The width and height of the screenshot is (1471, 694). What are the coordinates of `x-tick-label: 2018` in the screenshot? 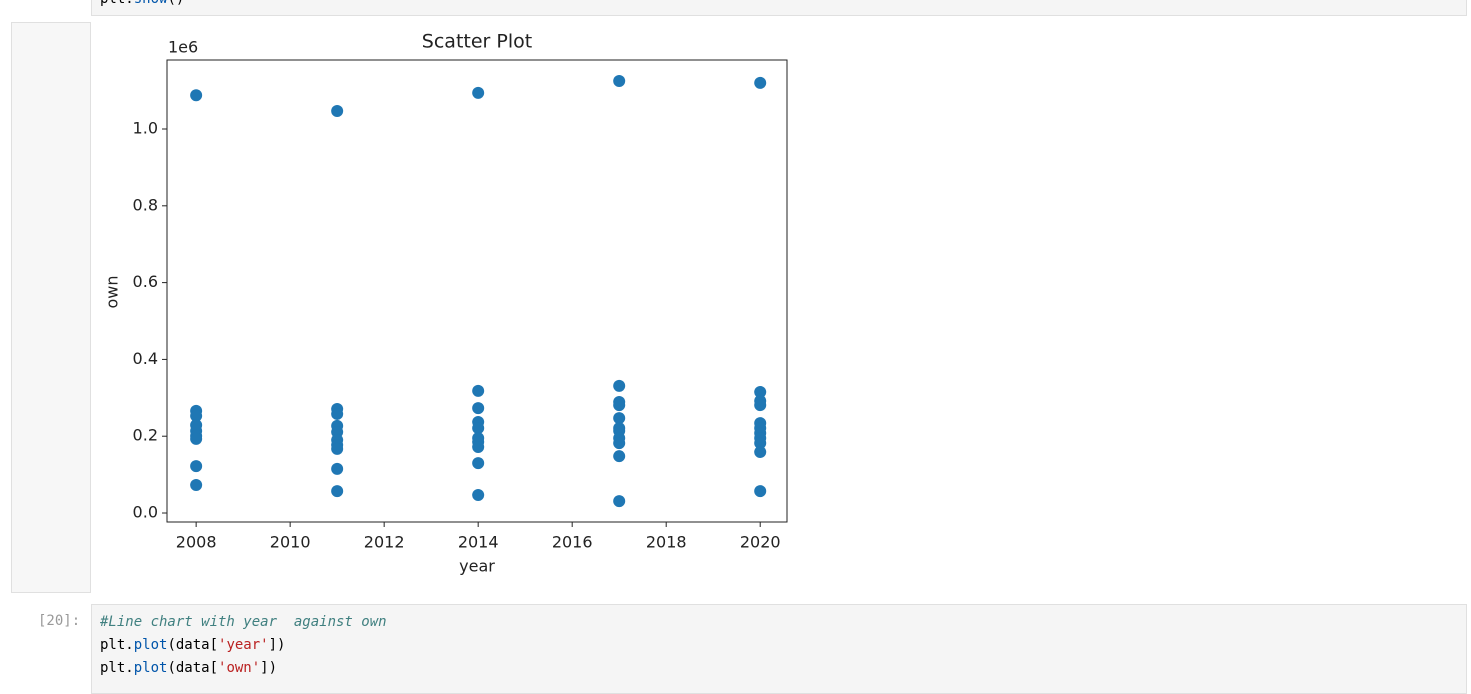 It's located at (666, 542).